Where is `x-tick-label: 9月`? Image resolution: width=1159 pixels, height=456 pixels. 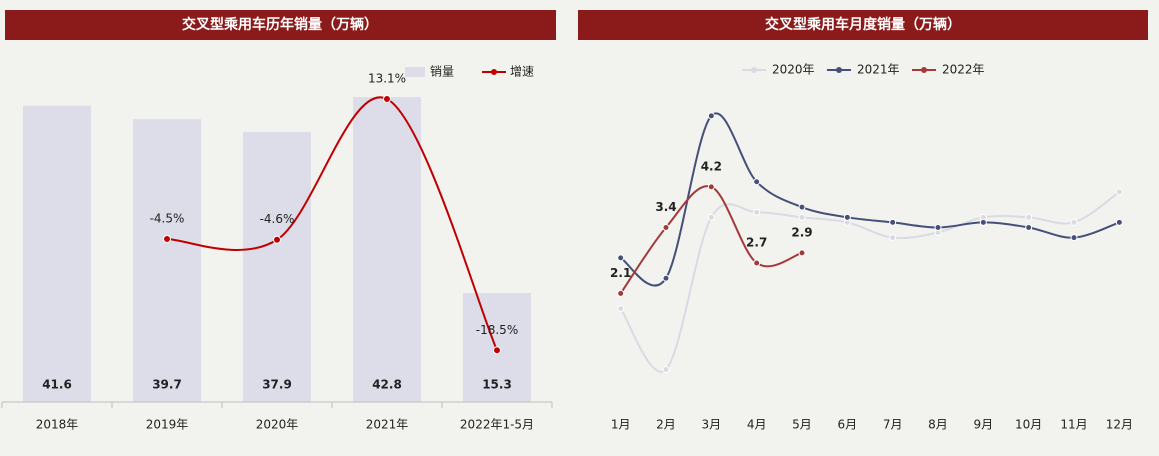 x-tick-label: 9月 is located at coordinates (984, 425).